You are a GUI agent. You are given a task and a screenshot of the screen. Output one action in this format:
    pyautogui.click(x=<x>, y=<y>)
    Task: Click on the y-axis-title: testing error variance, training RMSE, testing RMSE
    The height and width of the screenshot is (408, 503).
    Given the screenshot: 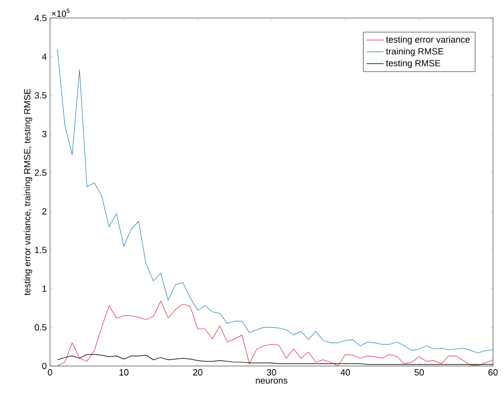 What is the action you would take?
    pyautogui.click(x=28, y=192)
    